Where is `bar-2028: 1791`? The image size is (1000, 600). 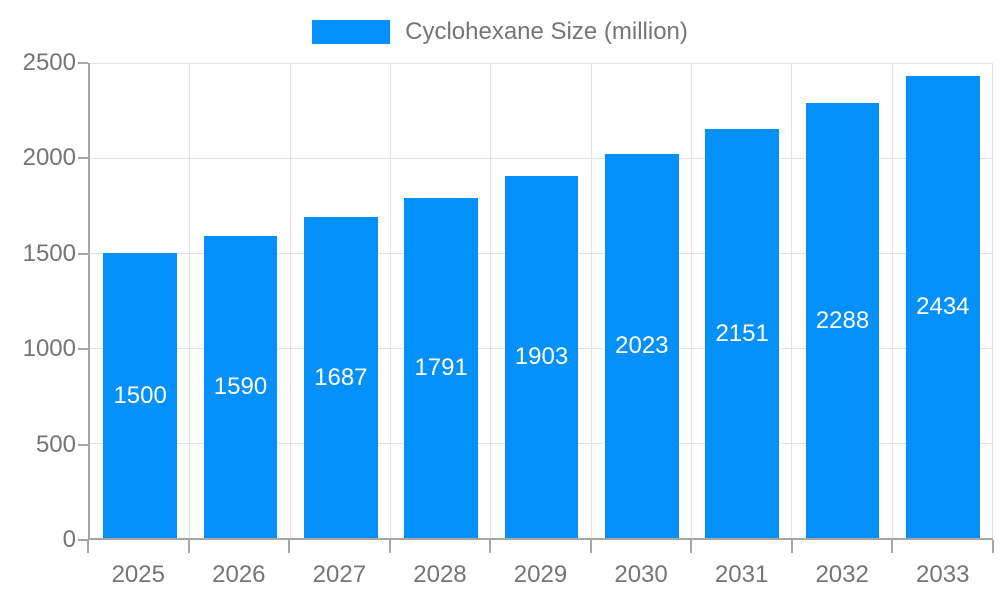 bar-2028: 1791 is located at coordinates (441, 367).